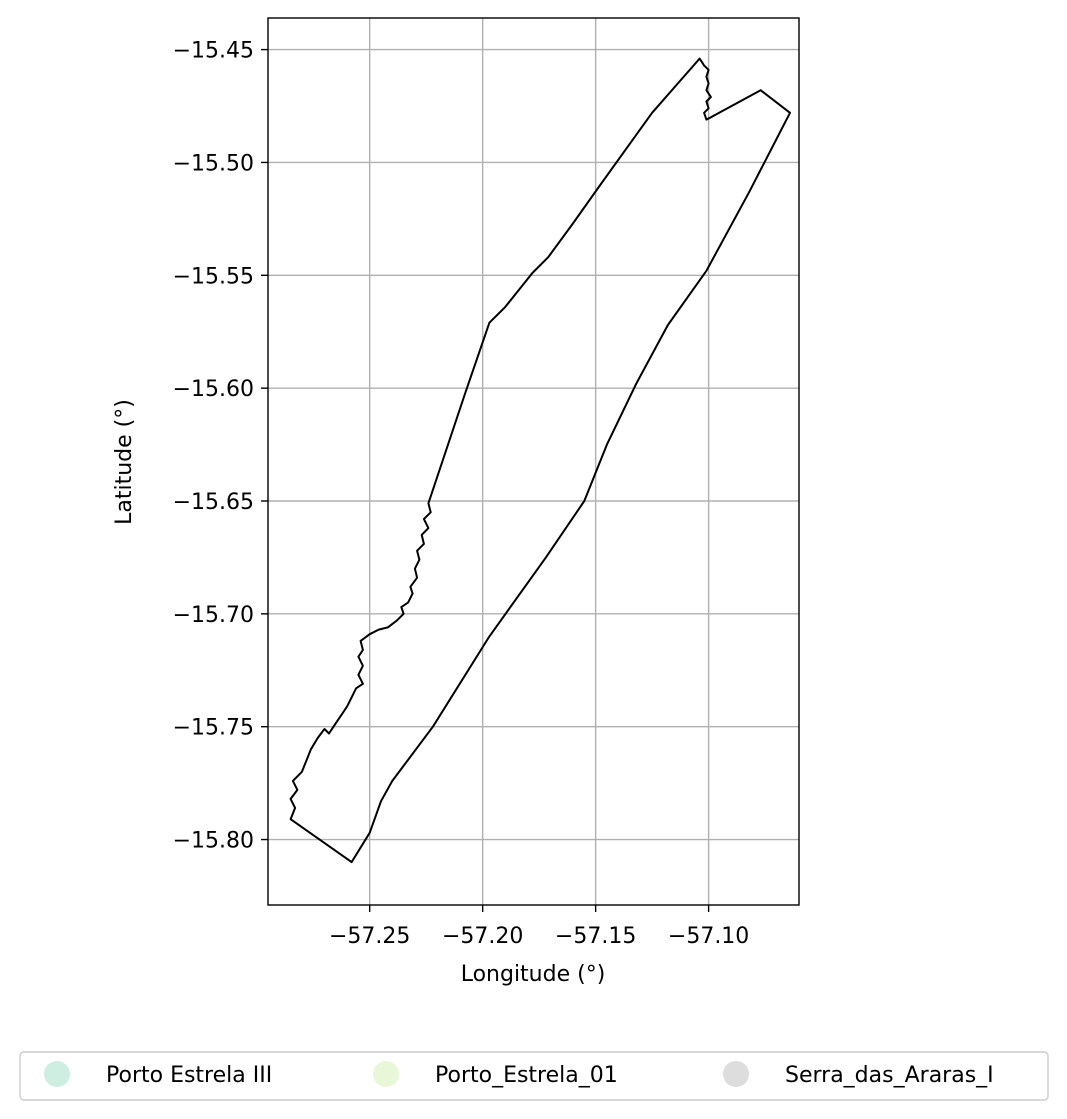 The width and height of the screenshot is (1067, 1119). I want to click on x-tick-label: −57.10, so click(708, 936).